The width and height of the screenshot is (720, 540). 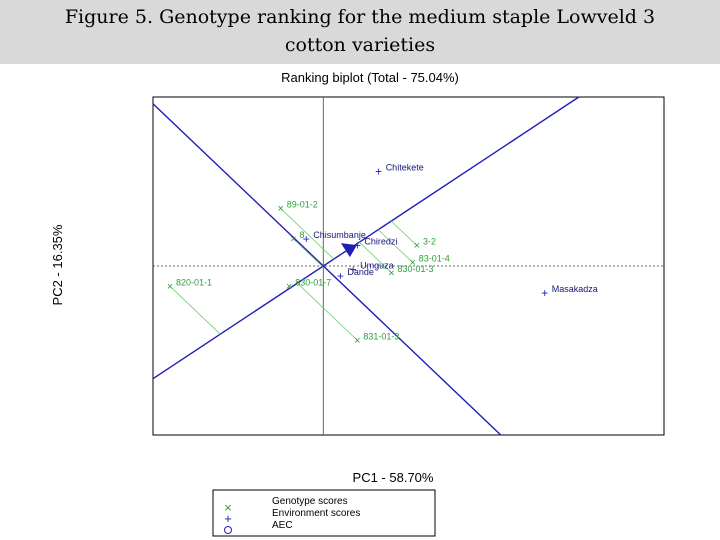 I want to click on legend-box, so click(x=324, y=513).